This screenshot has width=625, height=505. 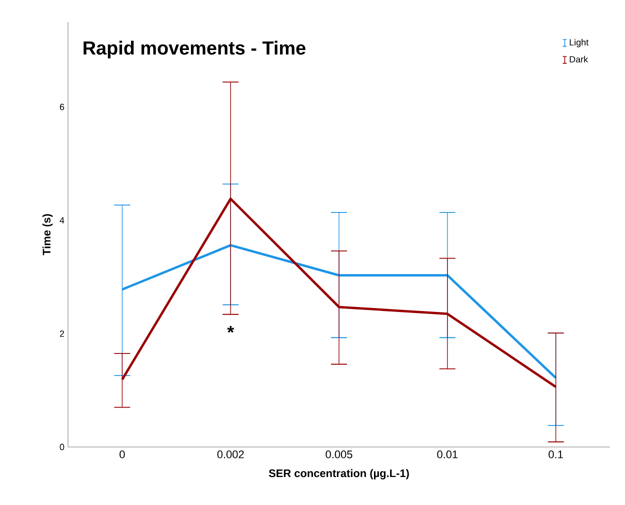 What do you see at coordinates (230, 454) in the screenshot?
I see `x-tick-label: 0.002` at bounding box center [230, 454].